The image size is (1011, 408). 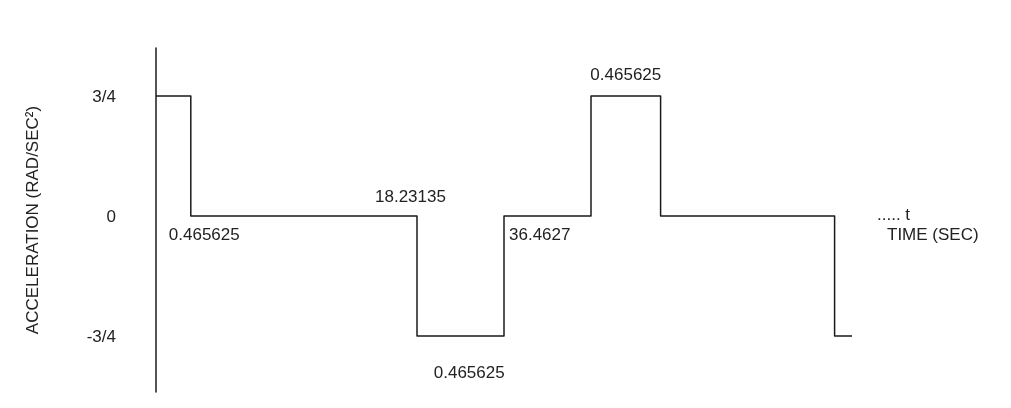 I want to click on annotation: 36.4627, so click(x=540, y=234).